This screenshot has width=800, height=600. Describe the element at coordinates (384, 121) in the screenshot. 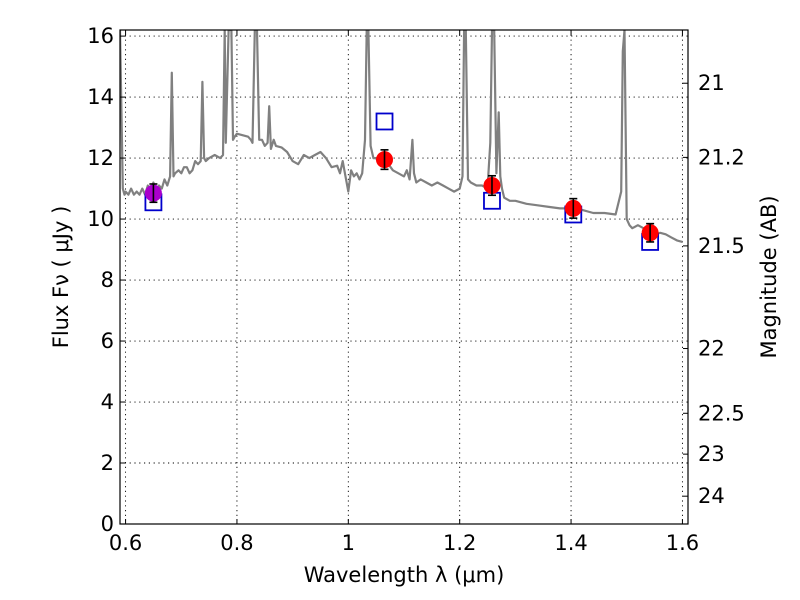

I see `model-point` at that location.